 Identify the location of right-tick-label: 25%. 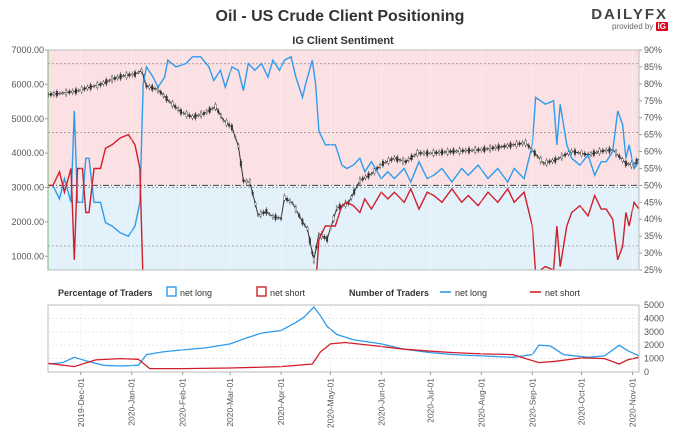
(653, 270).